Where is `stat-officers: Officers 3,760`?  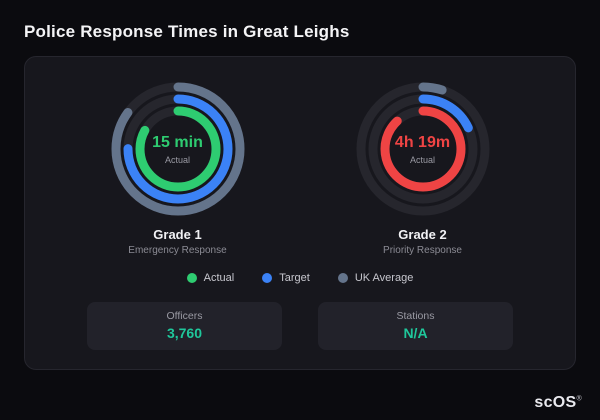 stat-officers: Officers 3,760 is located at coordinates (184, 326).